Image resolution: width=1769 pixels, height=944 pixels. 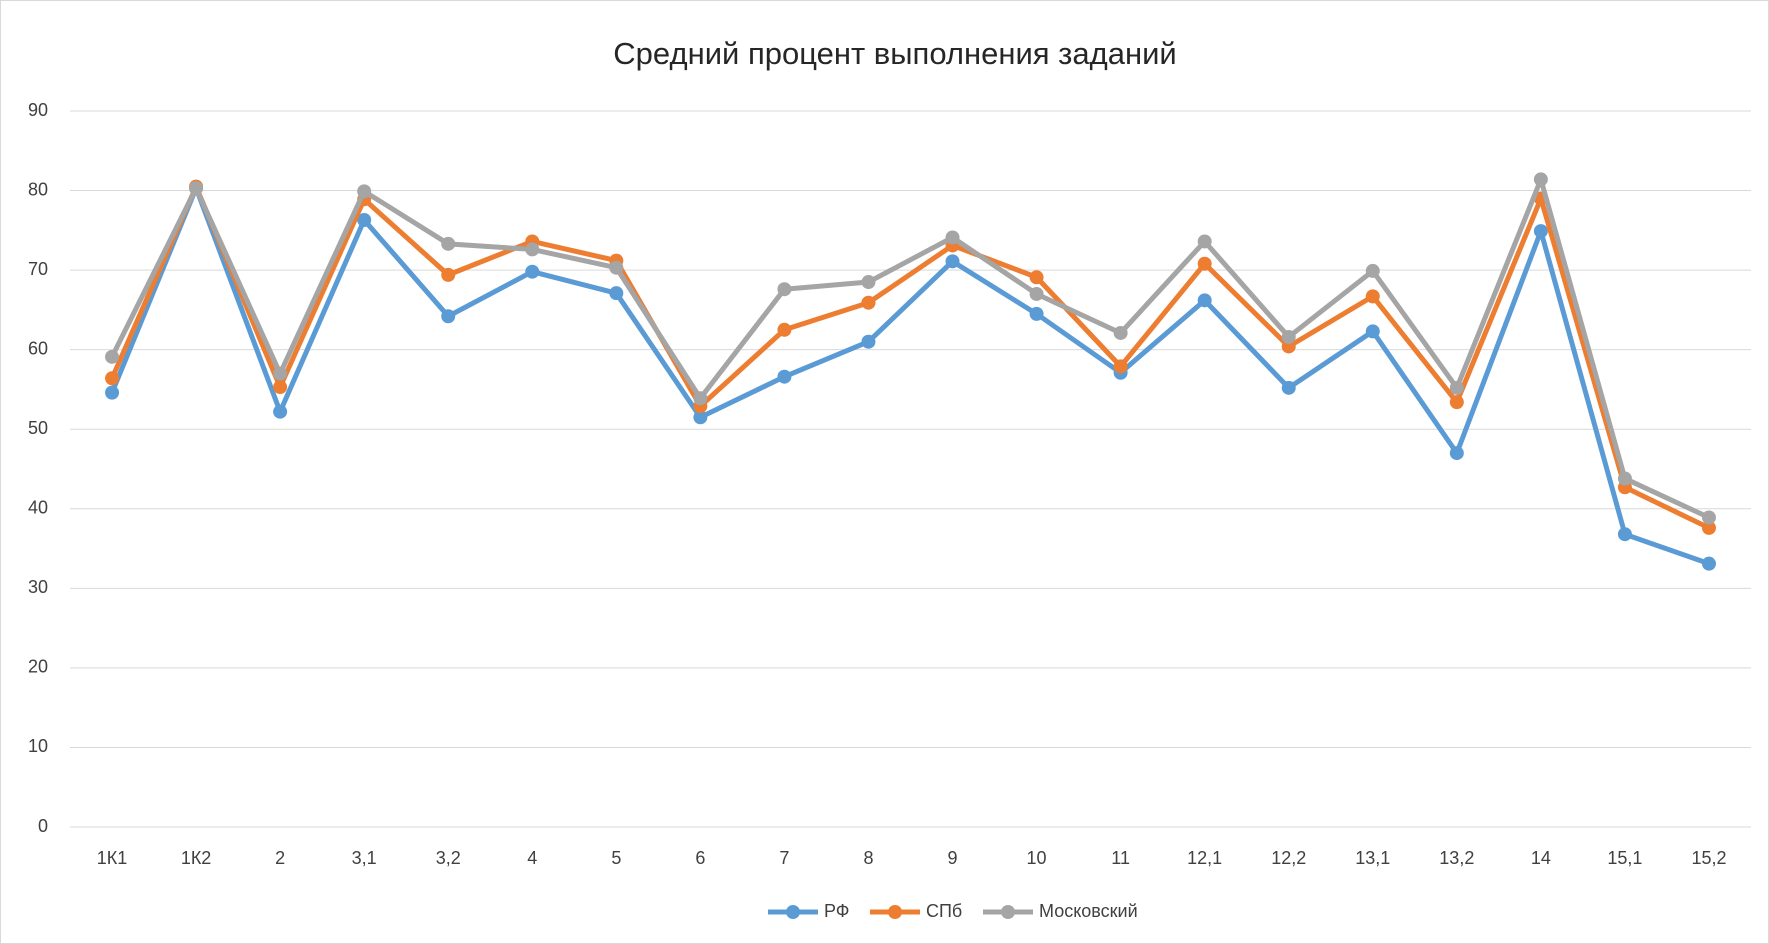 What do you see at coordinates (43, 826) in the screenshot?
I see `y-tick-label: 0` at bounding box center [43, 826].